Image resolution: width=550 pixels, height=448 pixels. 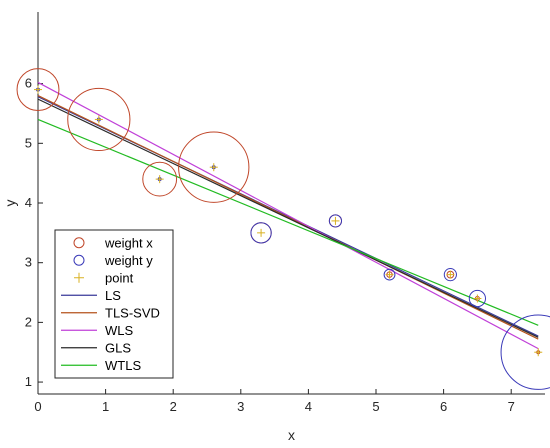 What do you see at coordinates (10, 203) in the screenshot?
I see `y-axis-label: y` at bounding box center [10, 203].